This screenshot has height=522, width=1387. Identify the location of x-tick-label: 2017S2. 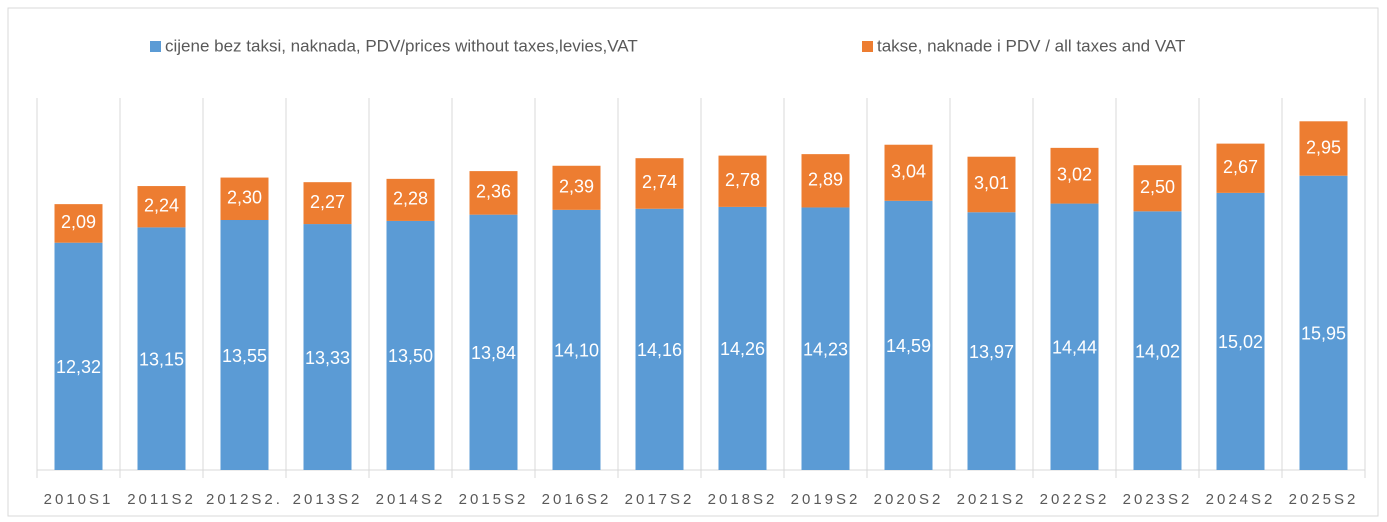
(660, 499).